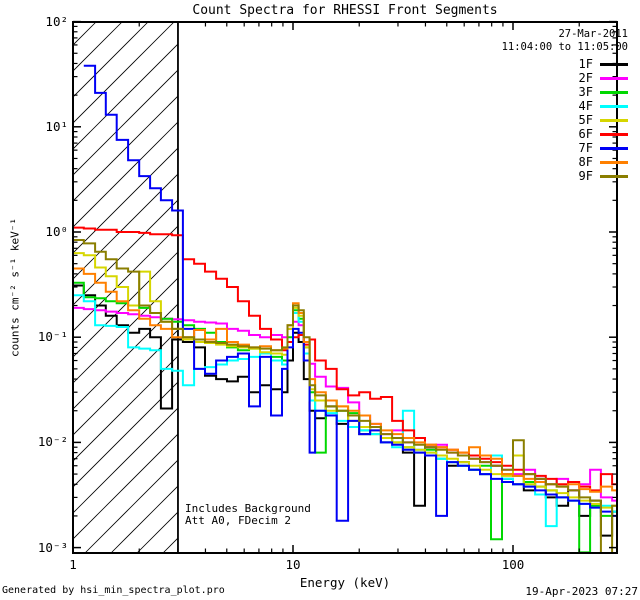  I want to click on legend-item-1f: 1F, so click(603, 64).